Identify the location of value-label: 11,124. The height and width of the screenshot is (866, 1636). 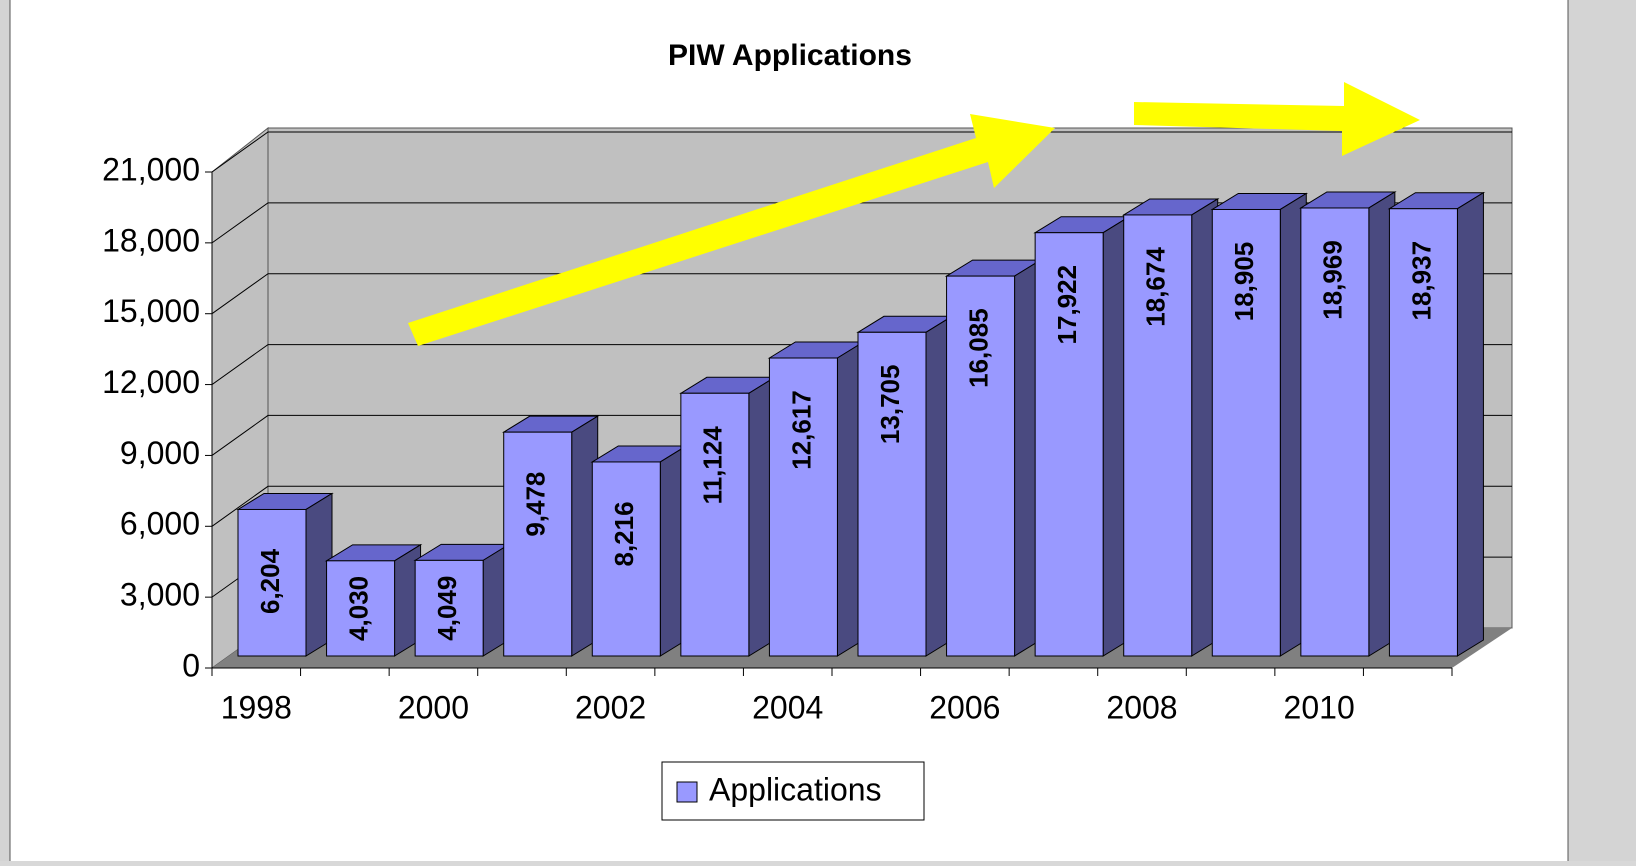
(713, 465).